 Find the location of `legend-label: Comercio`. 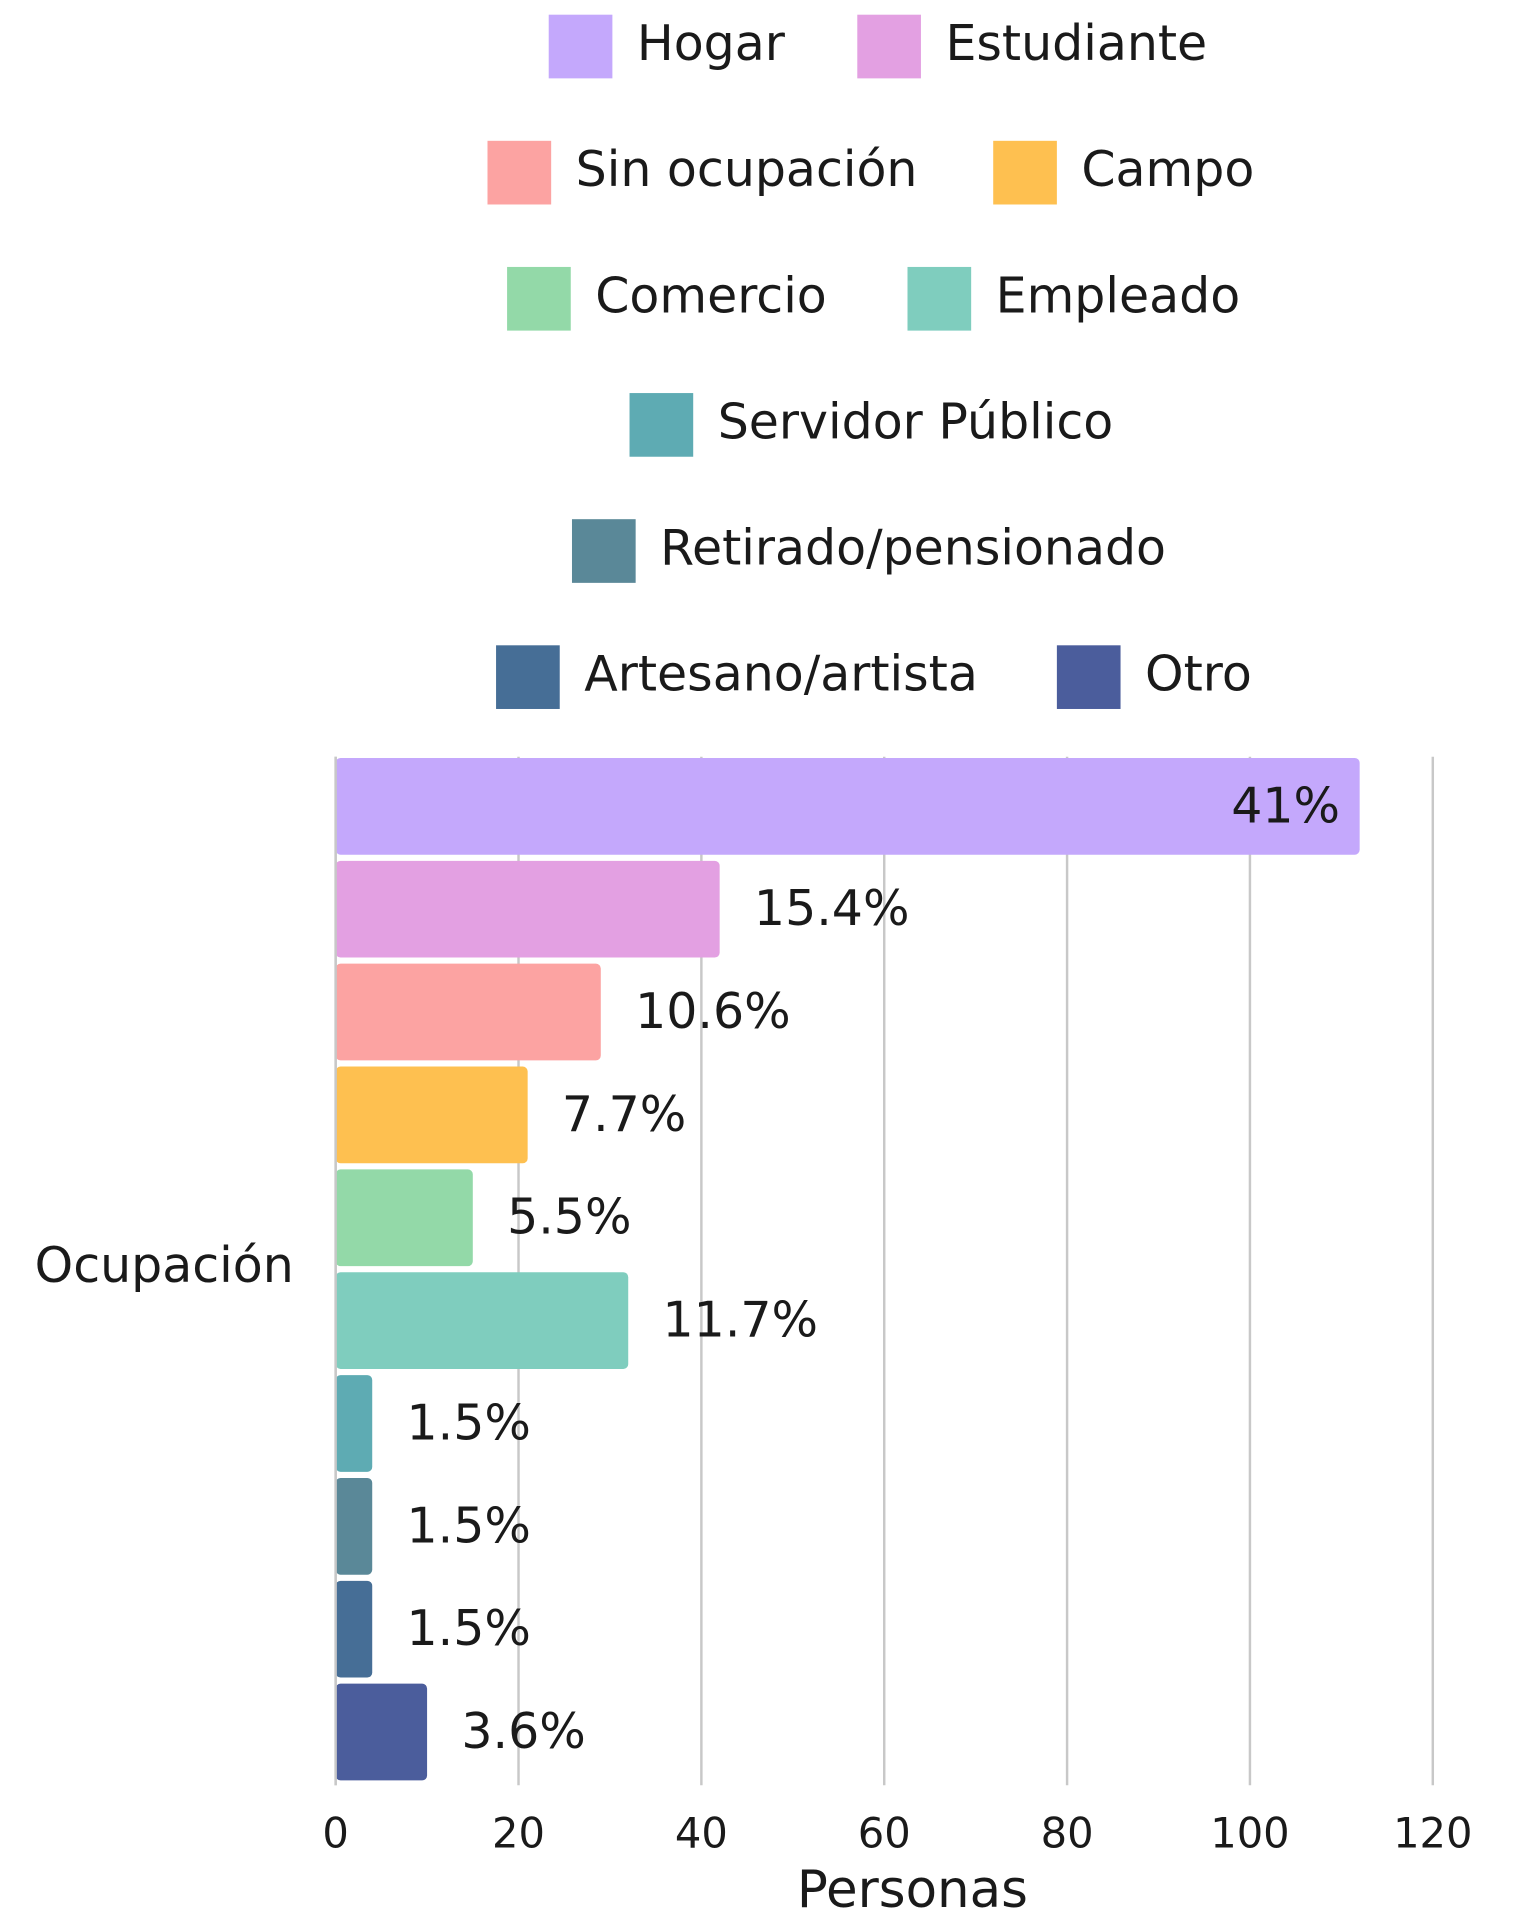

legend-label: Comercio is located at coordinates (711, 295).